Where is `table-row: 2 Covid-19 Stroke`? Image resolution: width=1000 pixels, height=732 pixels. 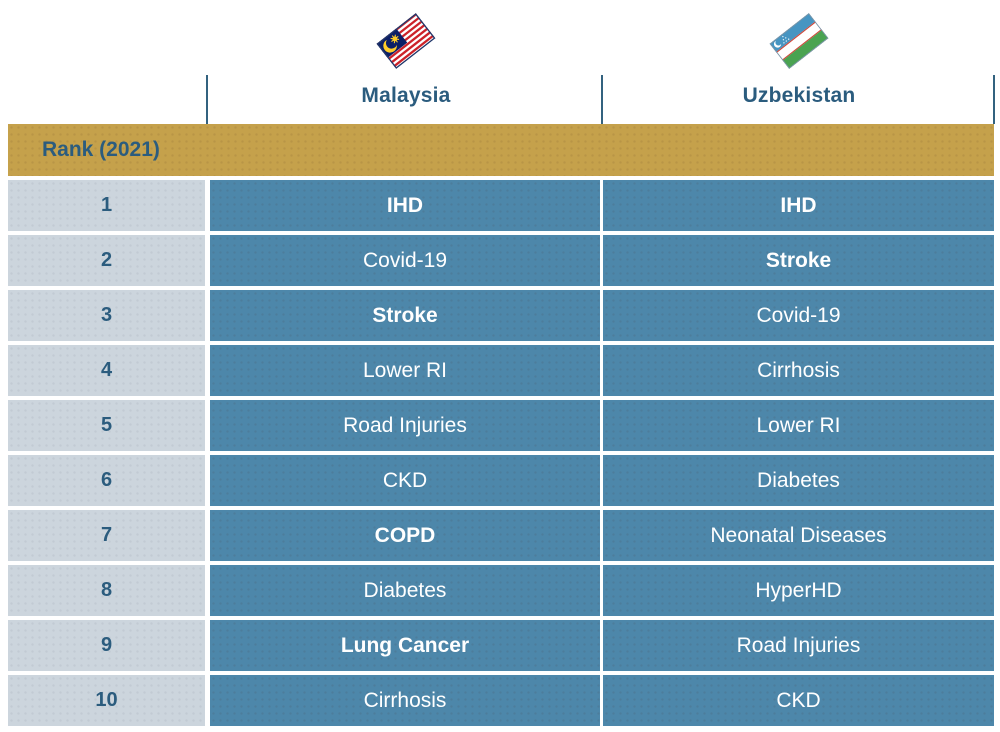
table-row: 2 Covid-19 Stroke is located at coordinates (501, 260).